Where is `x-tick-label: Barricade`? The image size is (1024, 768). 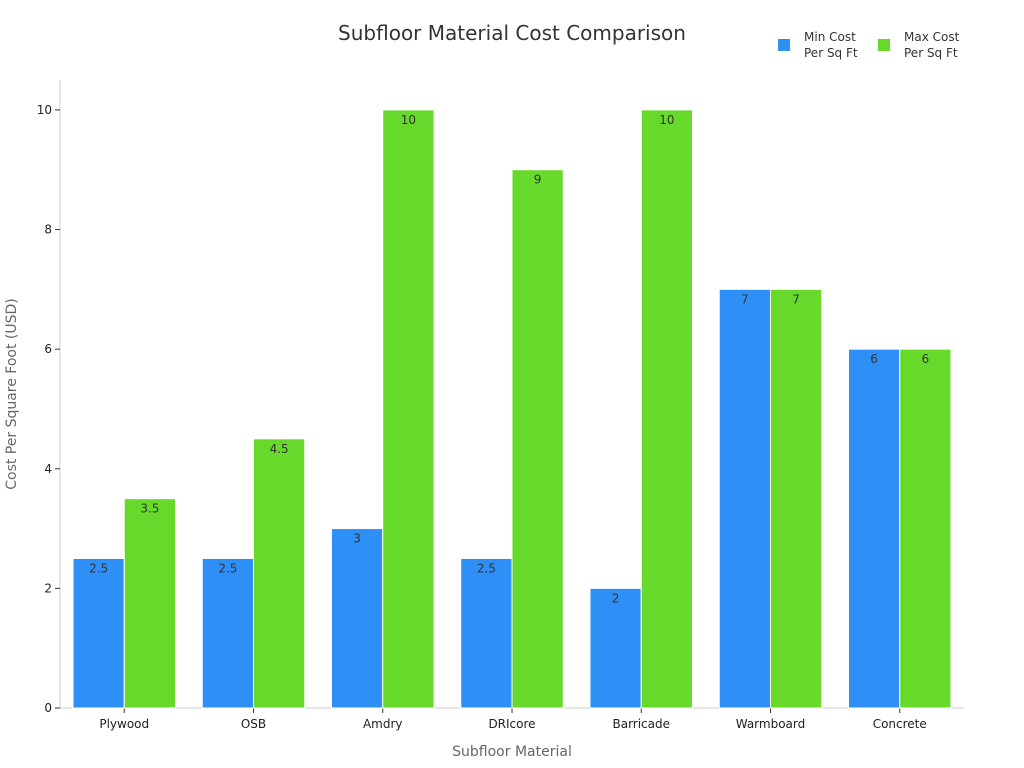
x-tick-label: Barricade is located at coordinates (641, 724).